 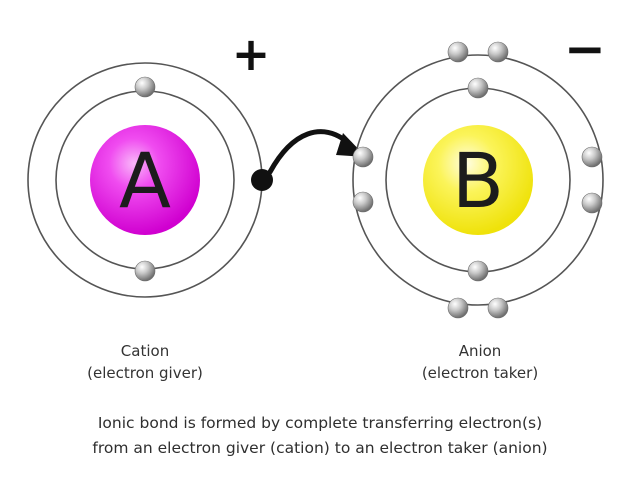 What do you see at coordinates (145, 373) in the screenshot?
I see `cation-role: (electron giver)` at bounding box center [145, 373].